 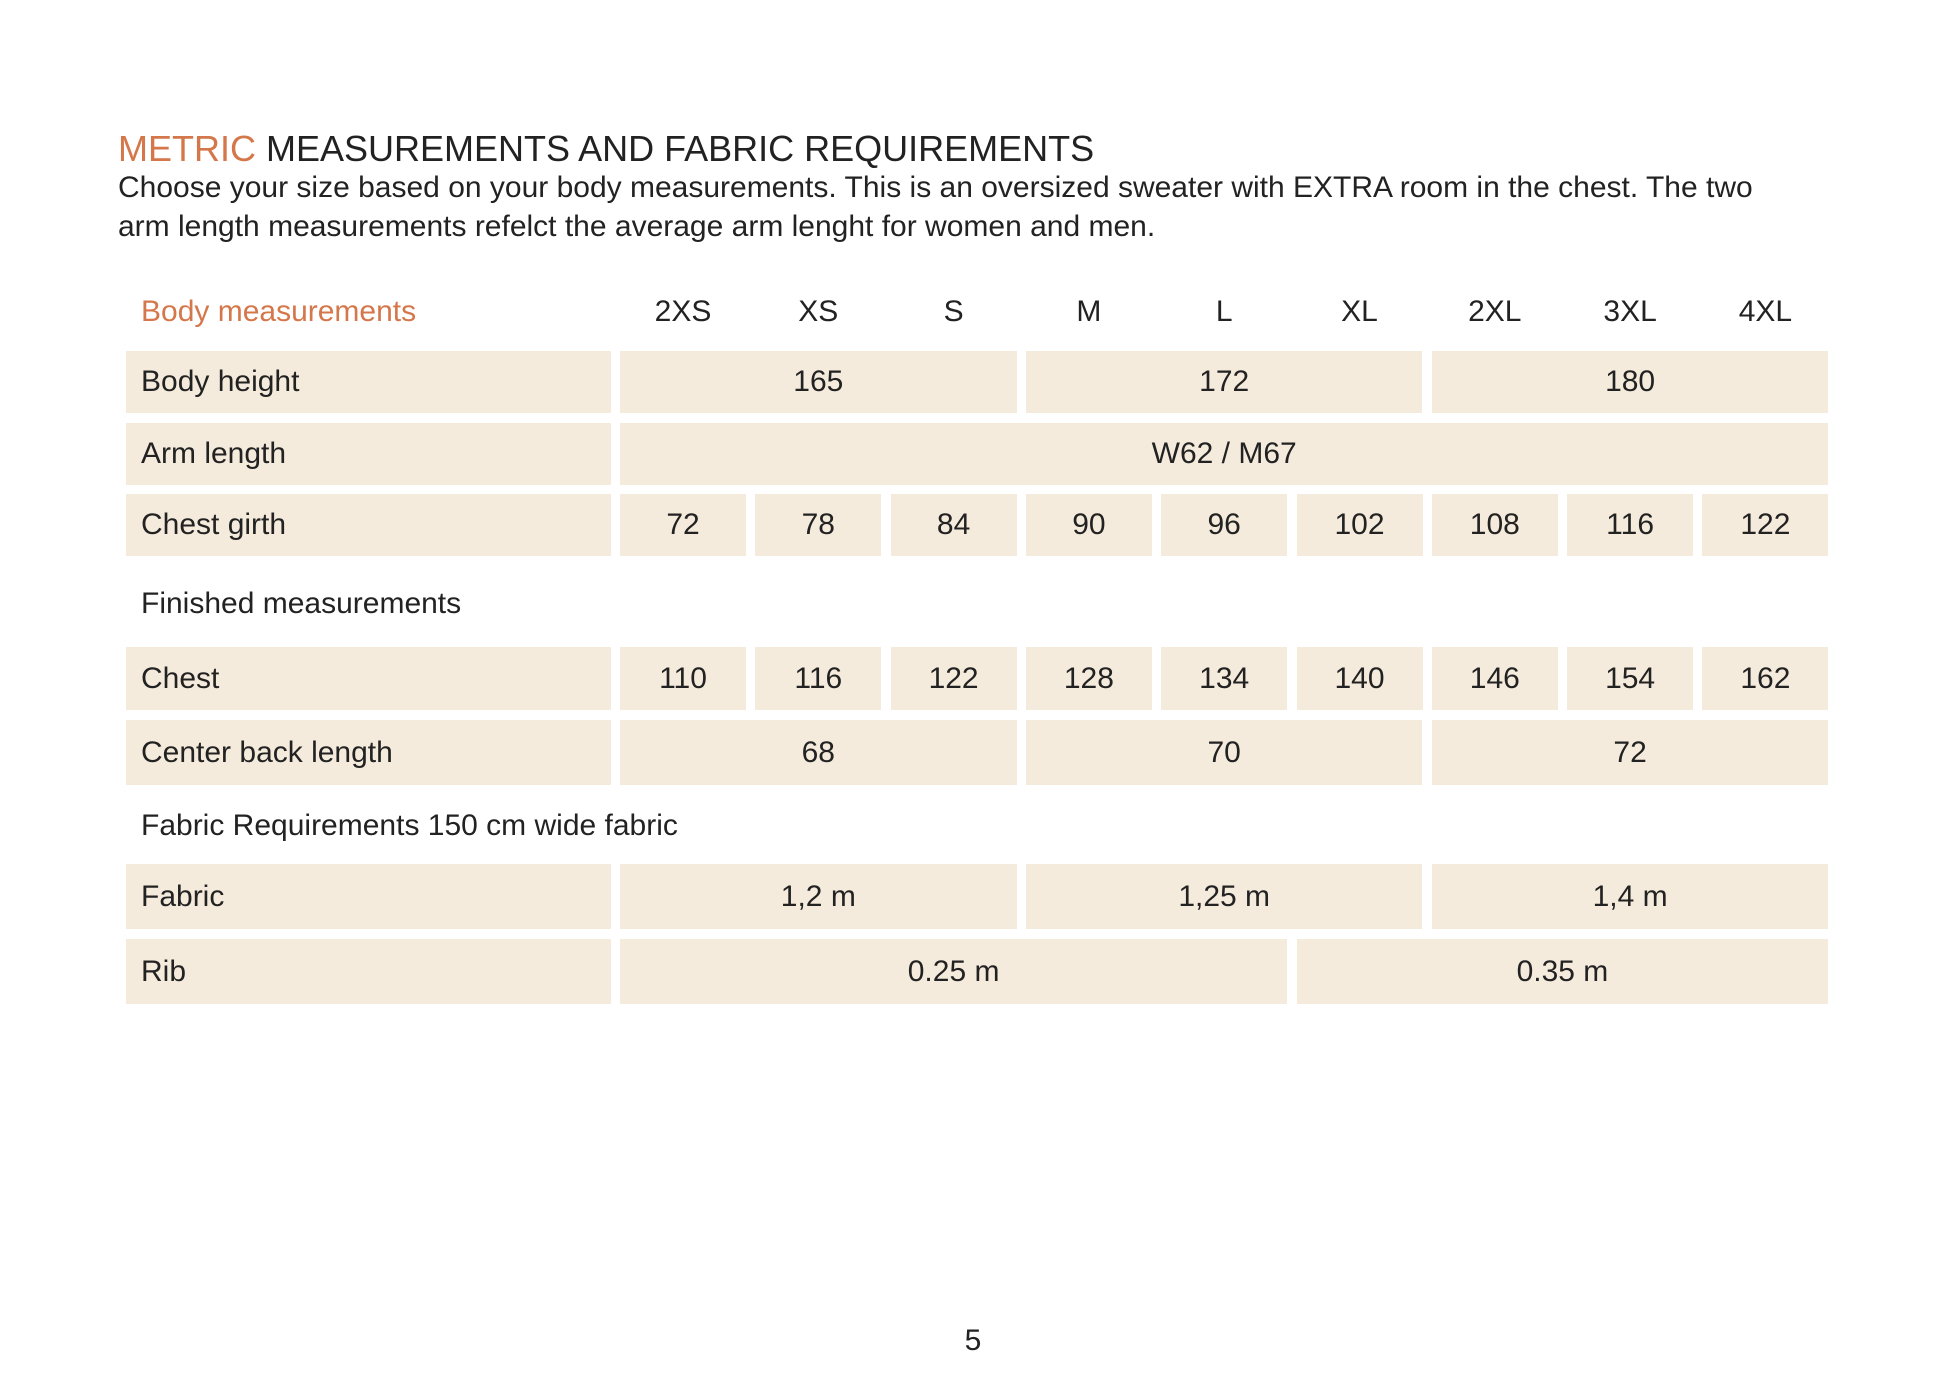 I want to click on value-cell: 70, so click(x=1224, y=752).